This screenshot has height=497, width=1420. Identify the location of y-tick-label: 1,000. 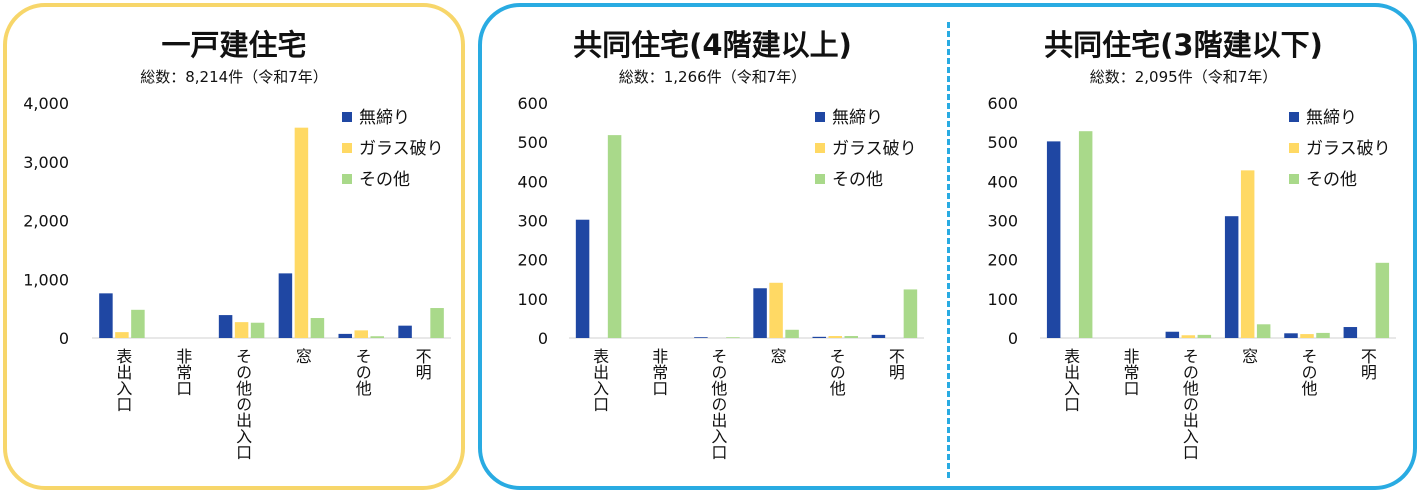
(46, 279).